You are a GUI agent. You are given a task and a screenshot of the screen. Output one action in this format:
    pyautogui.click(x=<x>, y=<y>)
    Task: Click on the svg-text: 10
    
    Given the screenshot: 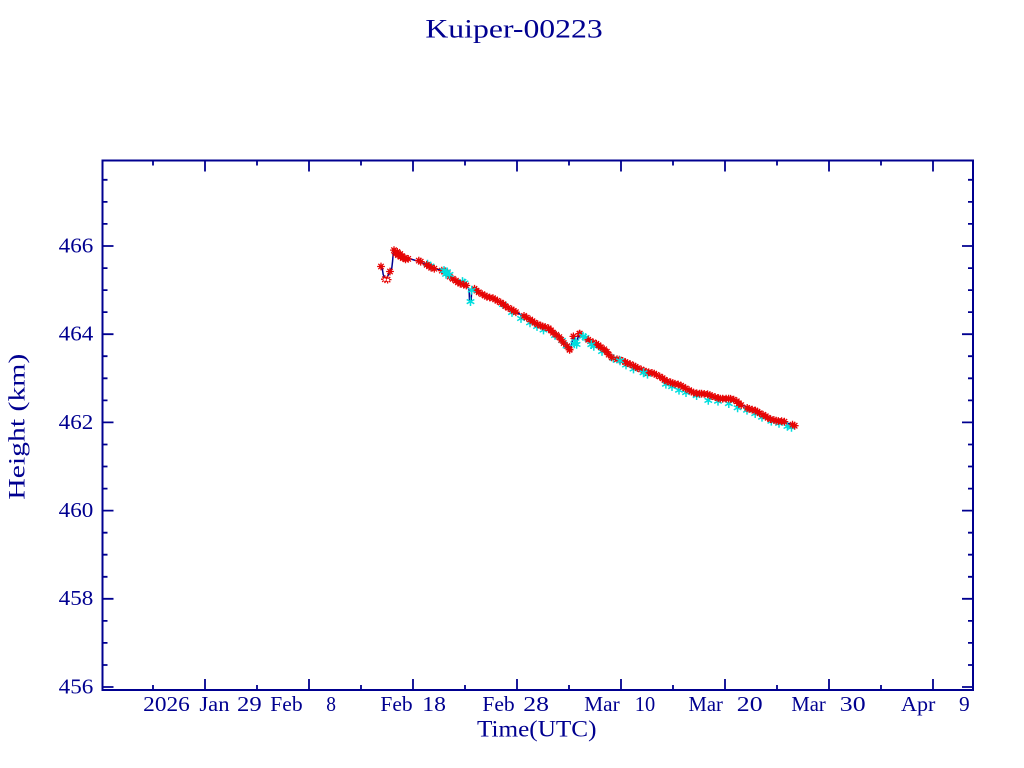 What is the action you would take?
    pyautogui.click(x=645, y=704)
    